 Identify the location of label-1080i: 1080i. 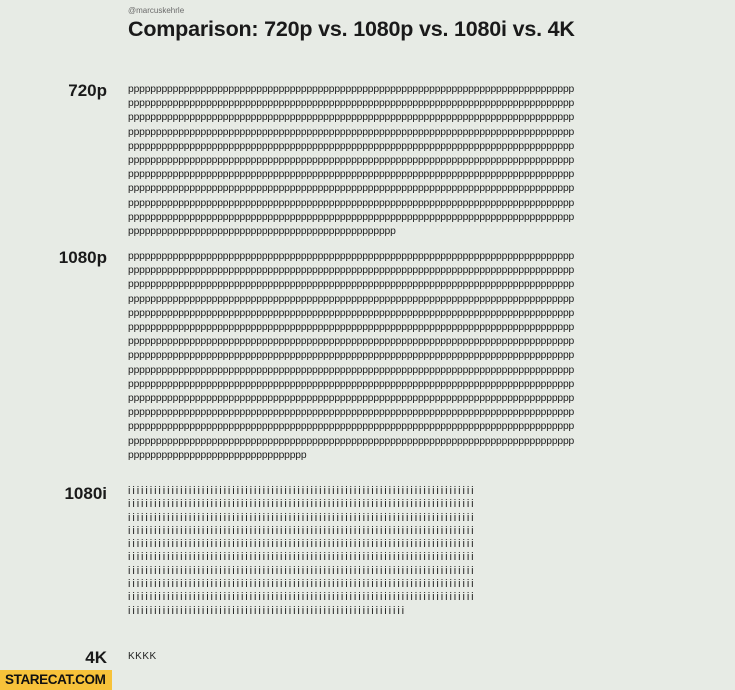
(85, 493).